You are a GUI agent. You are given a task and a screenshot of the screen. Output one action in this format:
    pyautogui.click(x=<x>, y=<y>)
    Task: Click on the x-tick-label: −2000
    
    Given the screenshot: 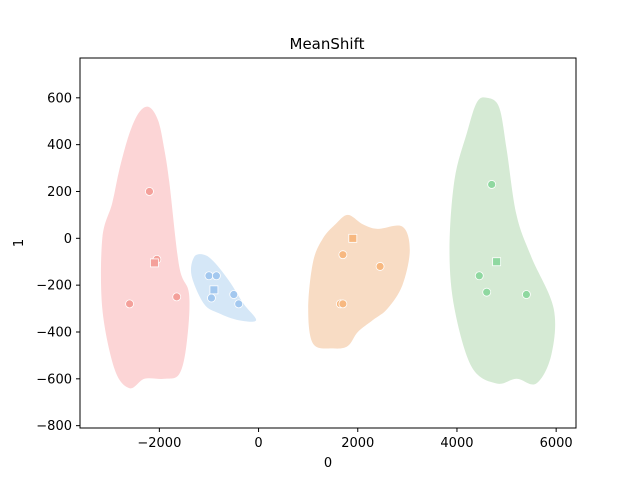 What is the action you would take?
    pyautogui.click(x=159, y=443)
    